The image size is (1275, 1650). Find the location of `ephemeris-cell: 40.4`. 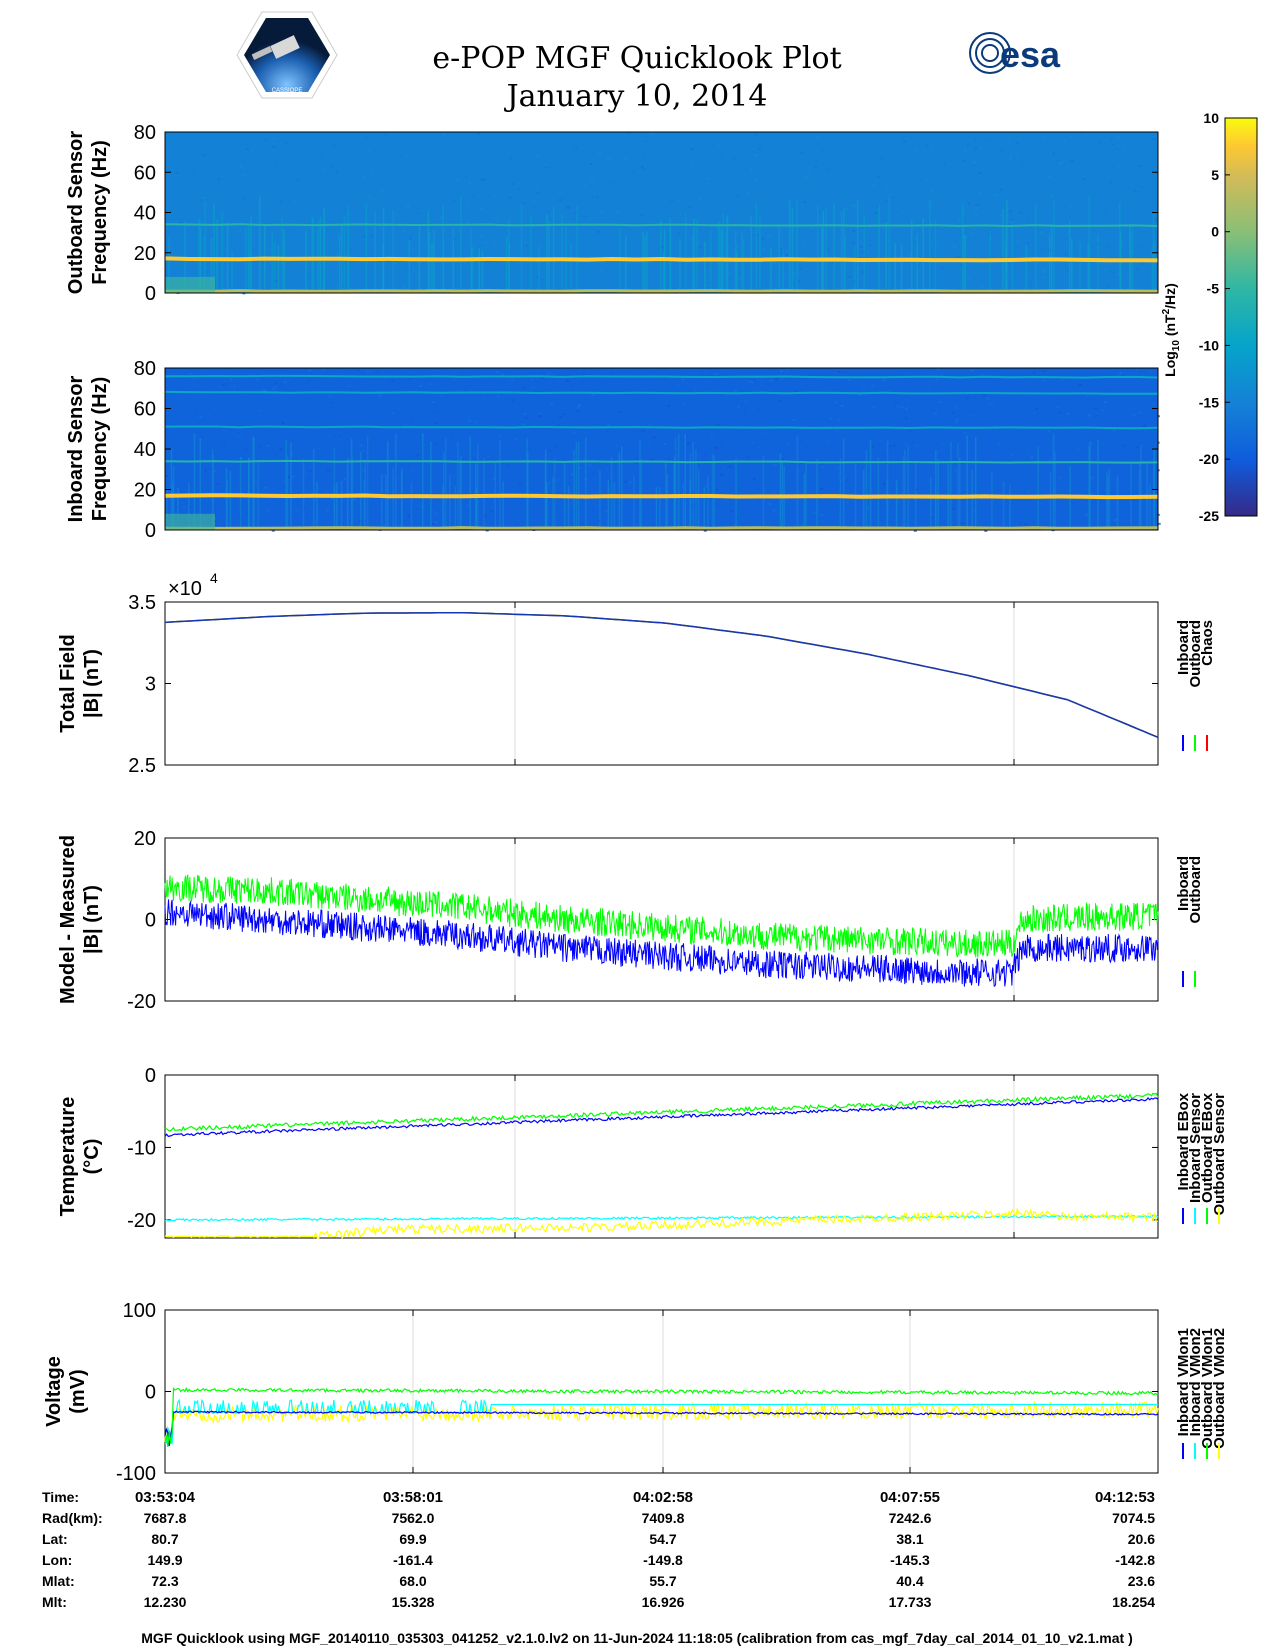

ephemeris-cell: 40.4 is located at coordinates (909, 1581).